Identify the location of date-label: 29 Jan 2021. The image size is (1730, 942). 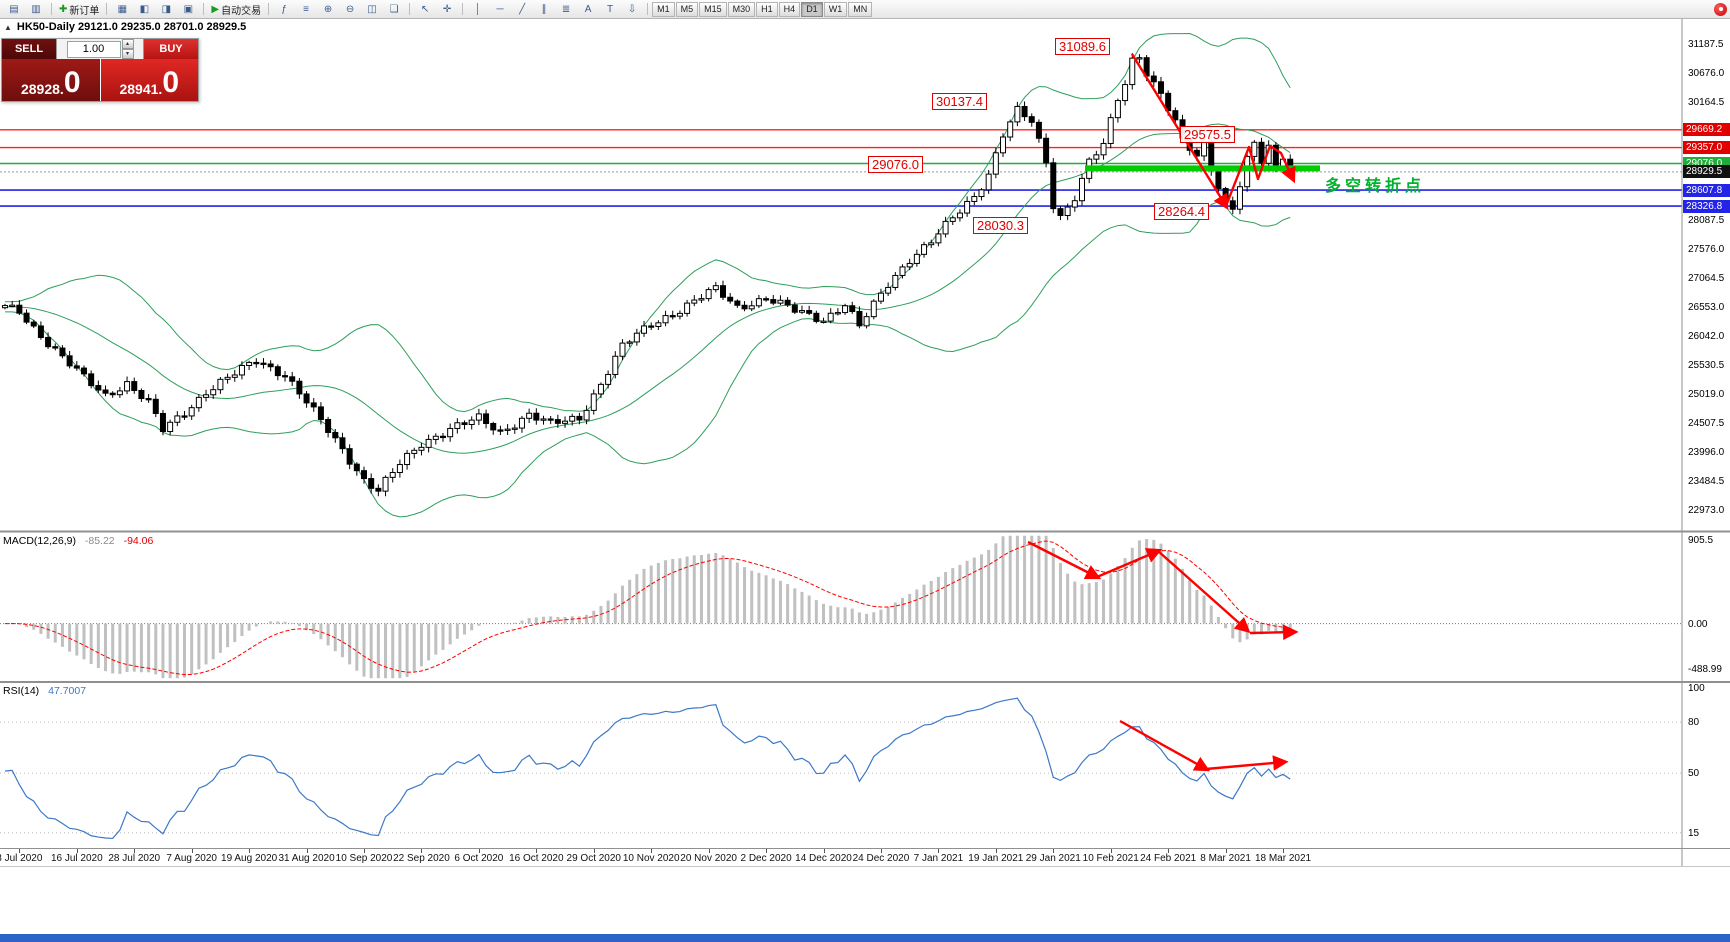
(1053, 858).